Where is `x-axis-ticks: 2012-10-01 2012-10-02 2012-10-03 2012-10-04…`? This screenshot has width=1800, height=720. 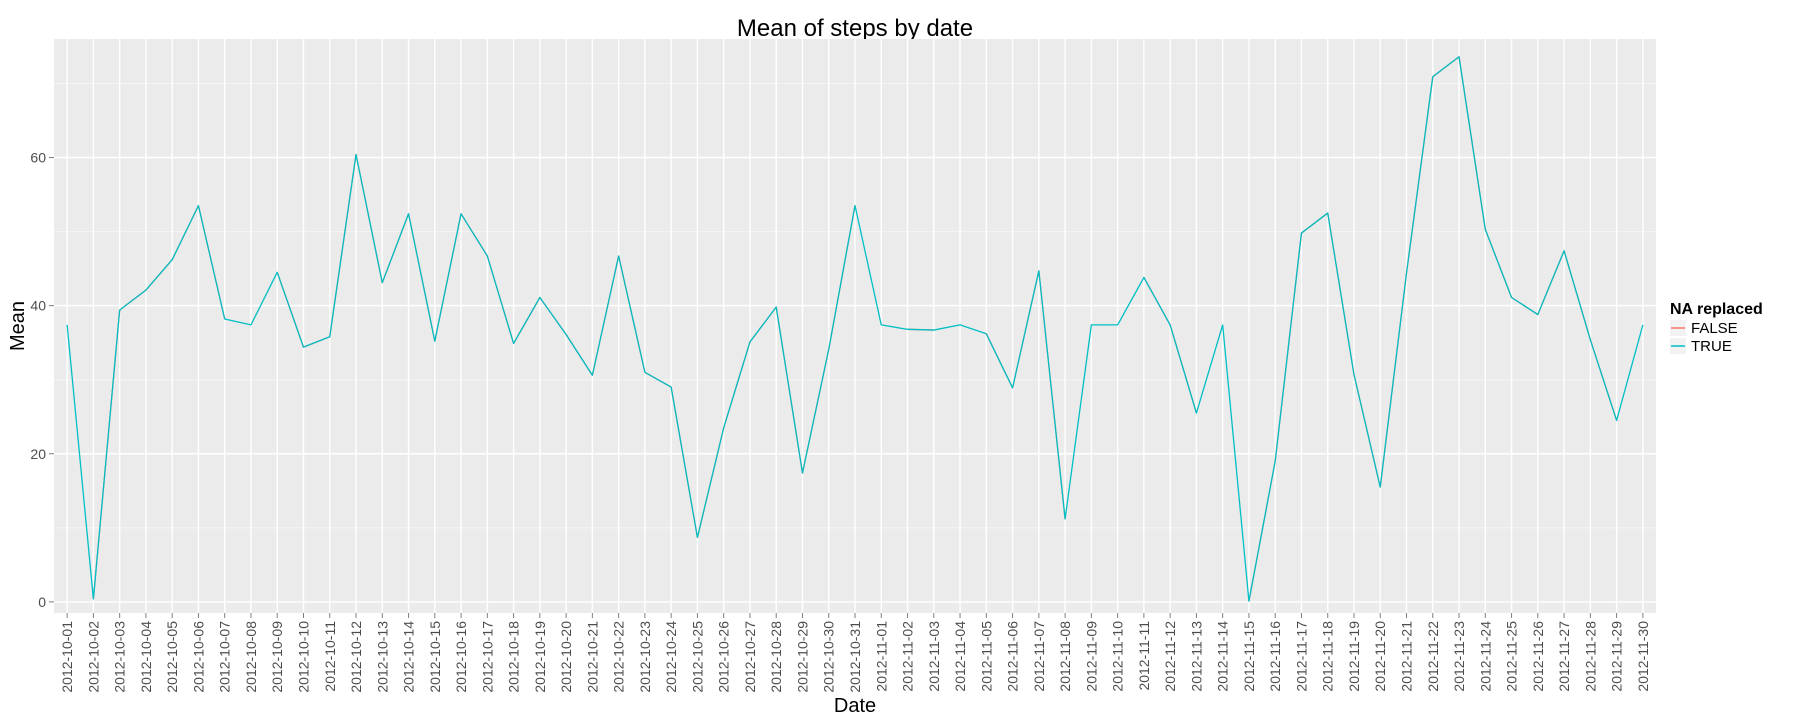 x-axis-ticks: 2012-10-01 2012-10-02 2012-10-03 2012-10-04… is located at coordinates (855, 653).